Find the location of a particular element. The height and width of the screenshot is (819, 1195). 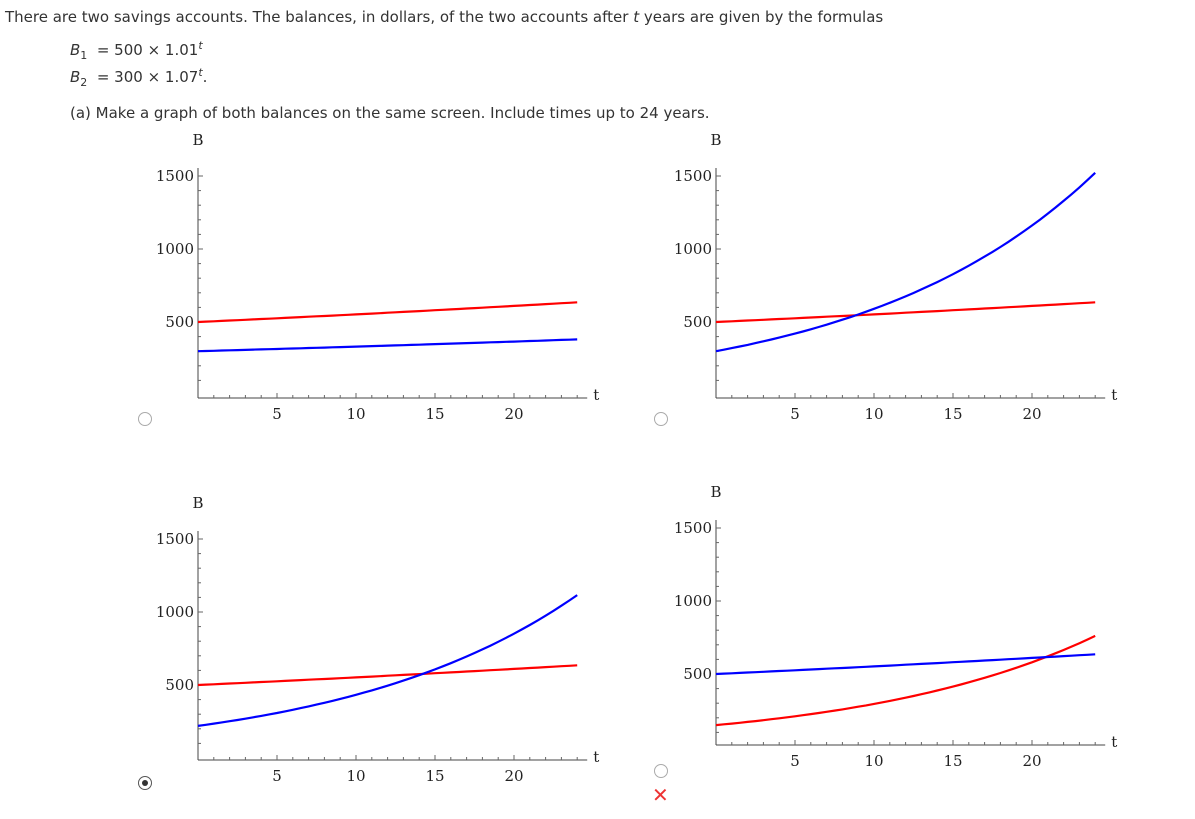

formula-b2: B2 = 300 × 1.07t. is located at coordinates (139, 77).